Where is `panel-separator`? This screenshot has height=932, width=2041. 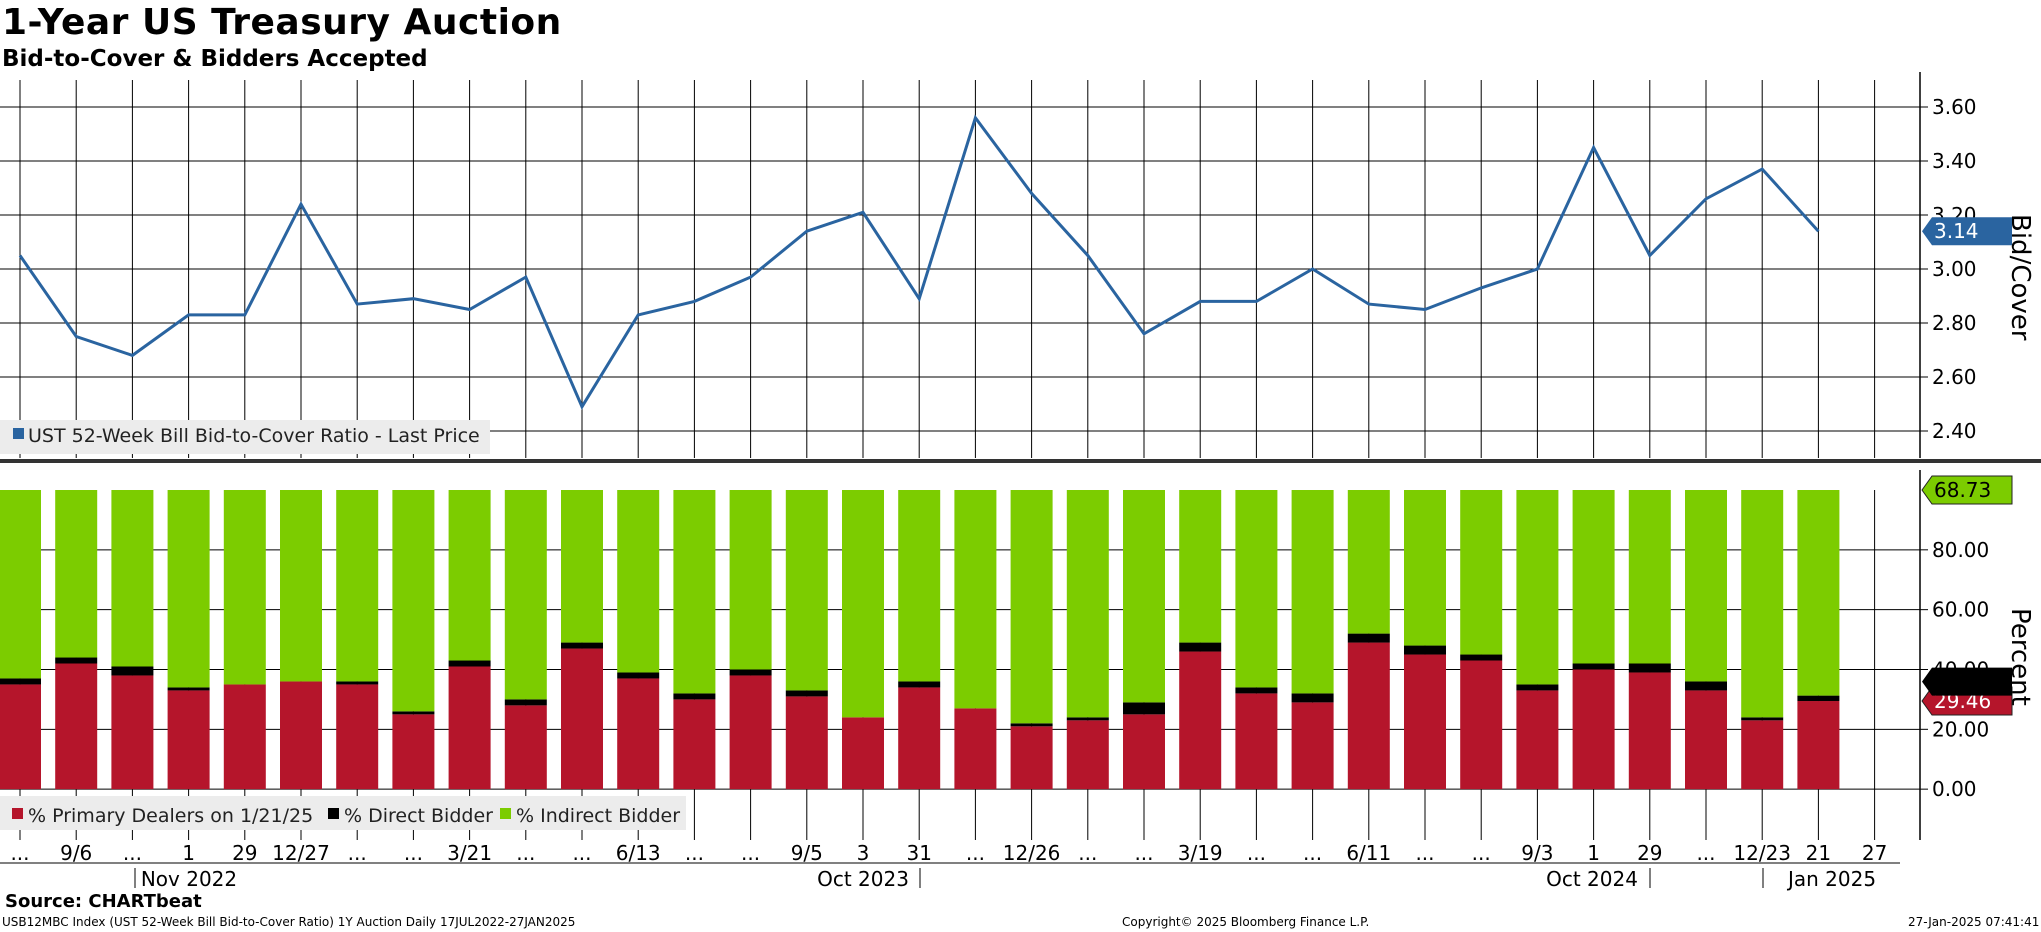
panel-separator is located at coordinates (1020, 461).